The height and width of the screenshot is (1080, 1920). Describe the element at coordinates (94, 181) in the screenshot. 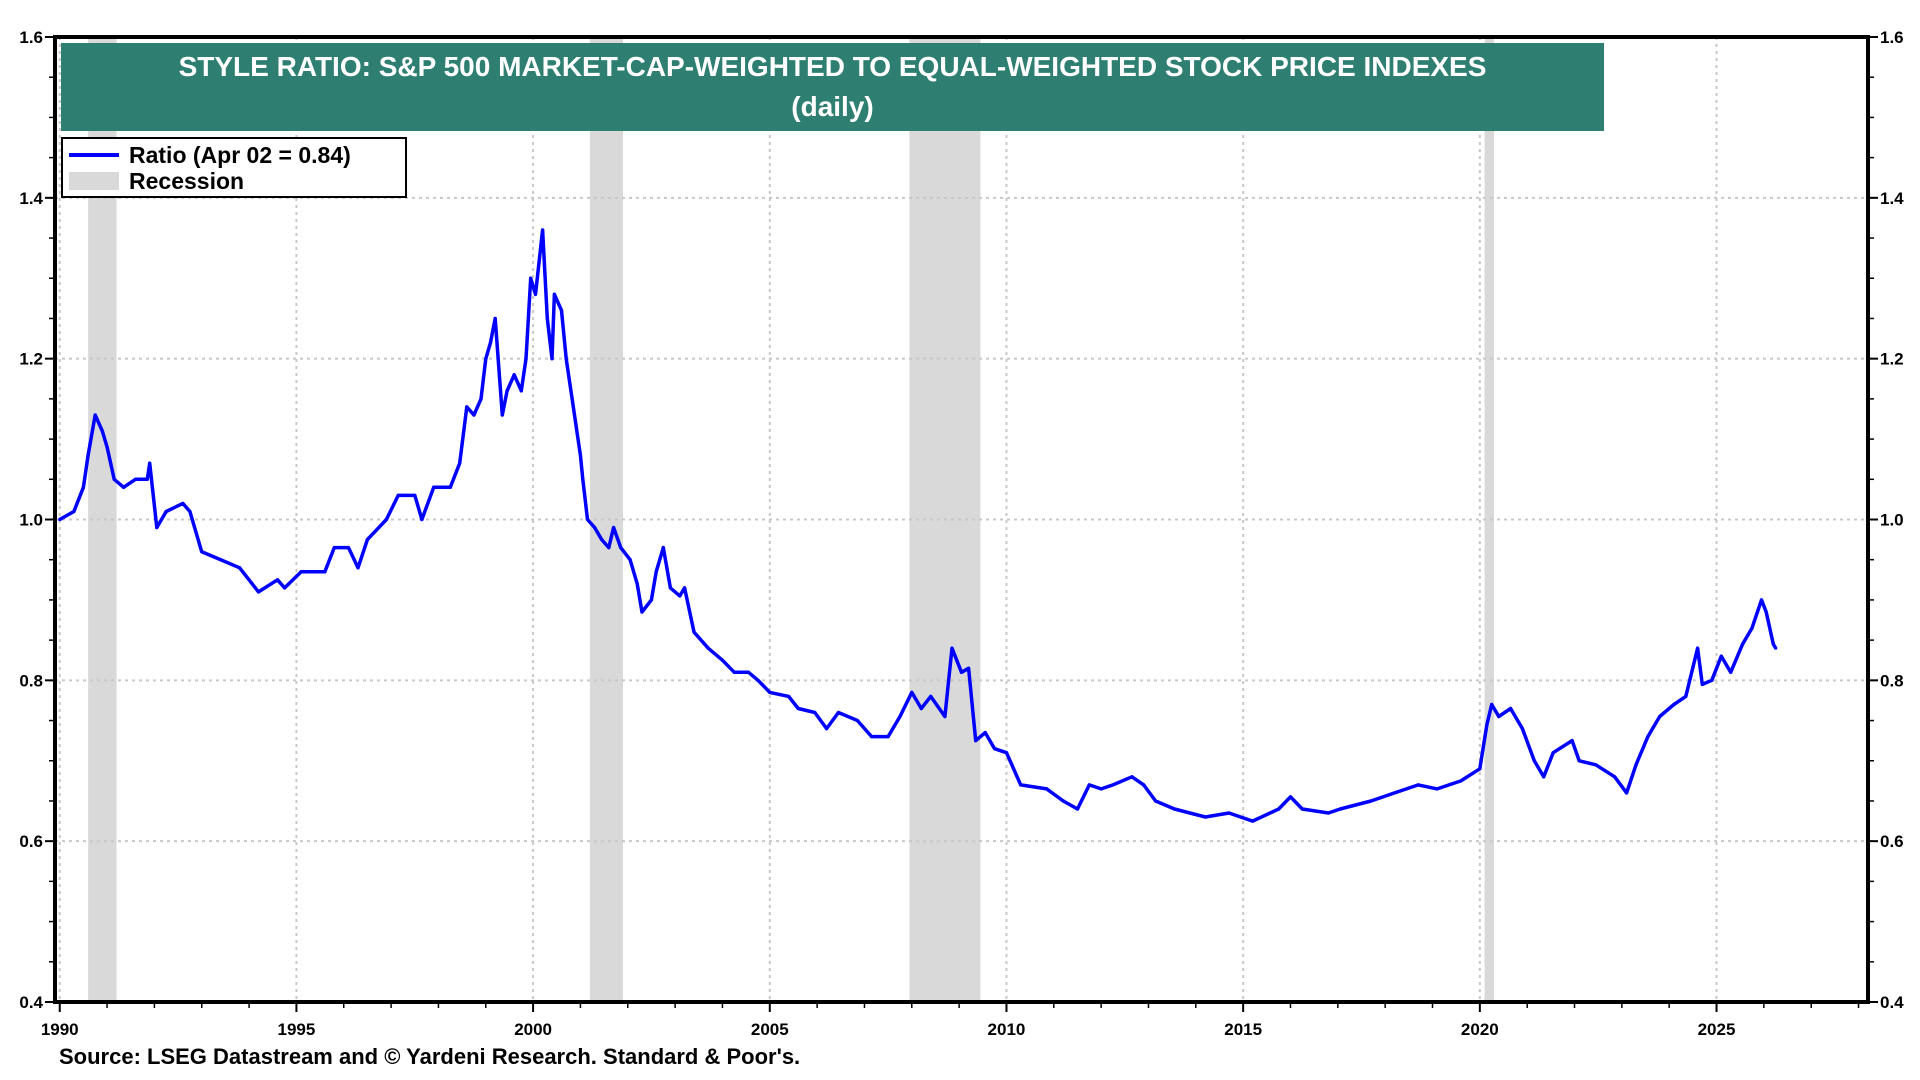

I see `legend-recession-swatch` at that location.